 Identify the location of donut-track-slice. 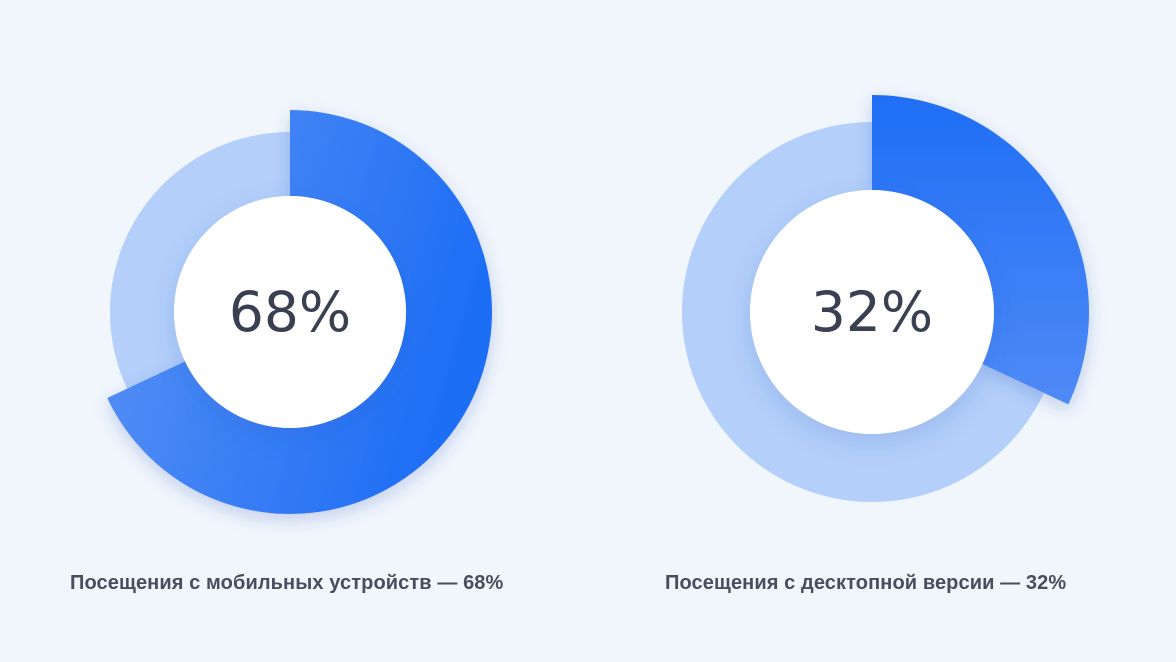
(200, 260).